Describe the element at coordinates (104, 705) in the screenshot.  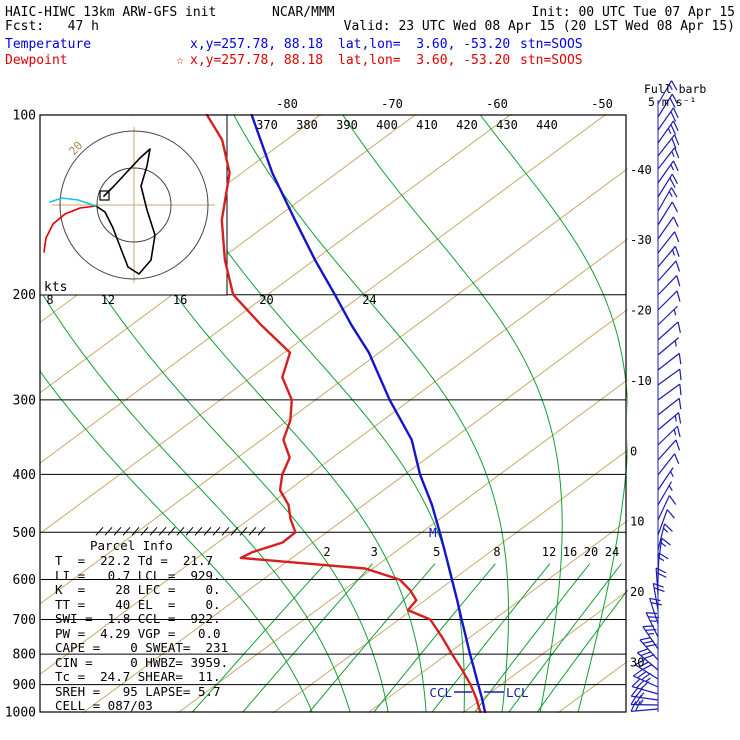
I see `parcel-info-line: CELL = 087/03` at that location.